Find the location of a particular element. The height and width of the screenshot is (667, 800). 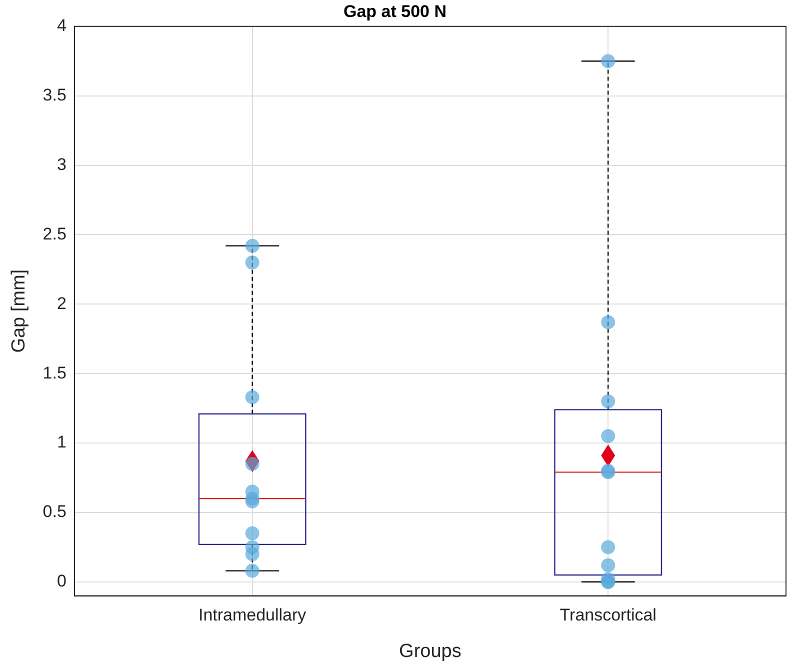

y-tick-label: 0.5 is located at coordinates (54, 512).